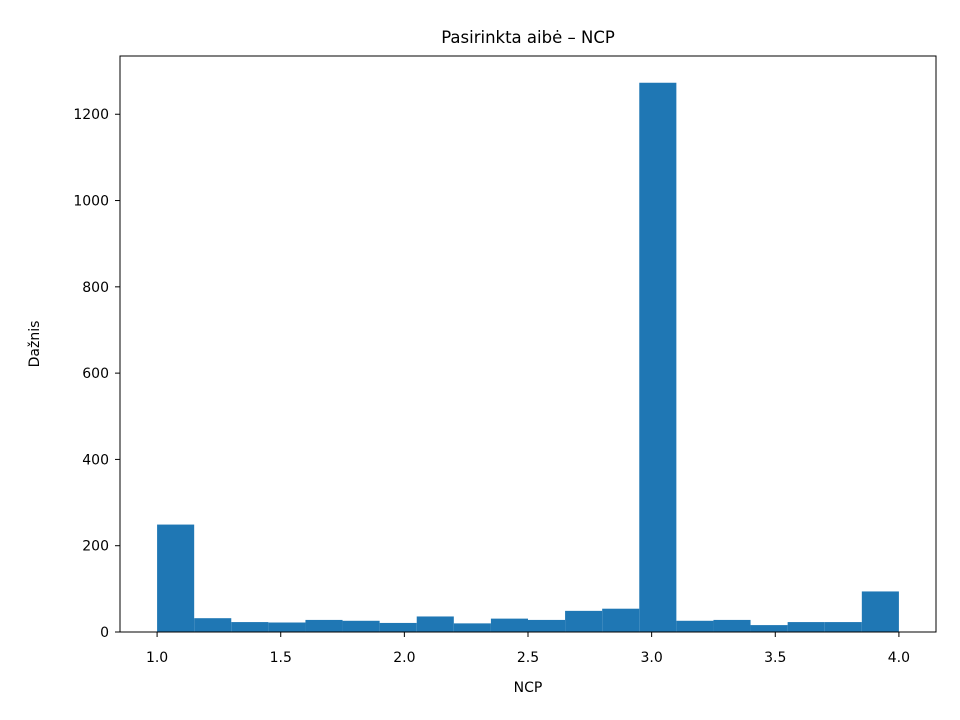 The width and height of the screenshot is (960, 720). I want to click on x-tick-label: 1.5, so click(281, 658).